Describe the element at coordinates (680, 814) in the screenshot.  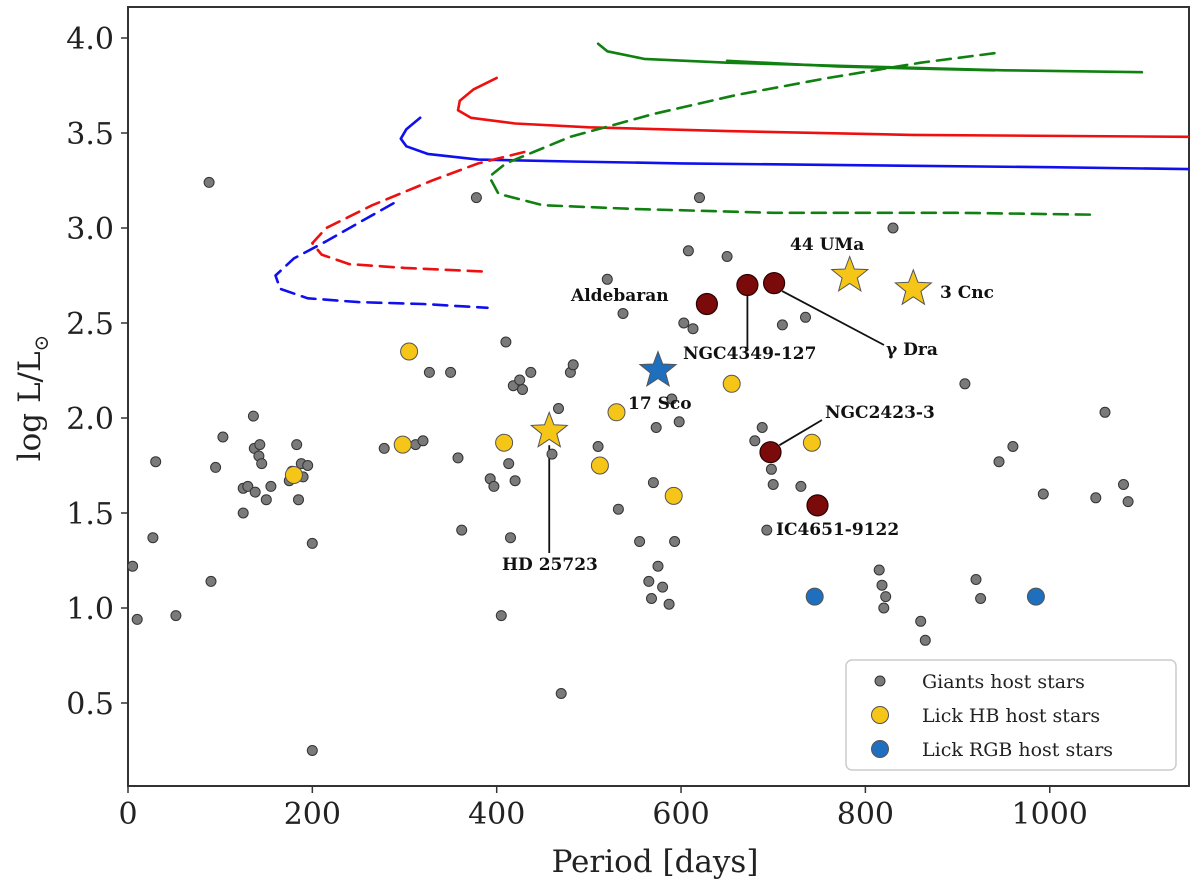
I see `x-tick-label-600: 600` at that location.